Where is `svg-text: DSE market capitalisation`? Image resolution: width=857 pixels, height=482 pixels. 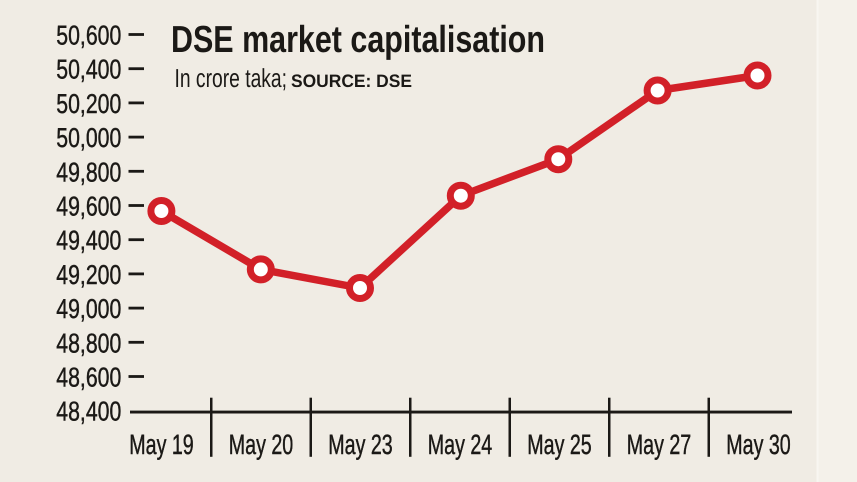 svg-text: DSE market capitalisation is located at coordinates (358, 39).